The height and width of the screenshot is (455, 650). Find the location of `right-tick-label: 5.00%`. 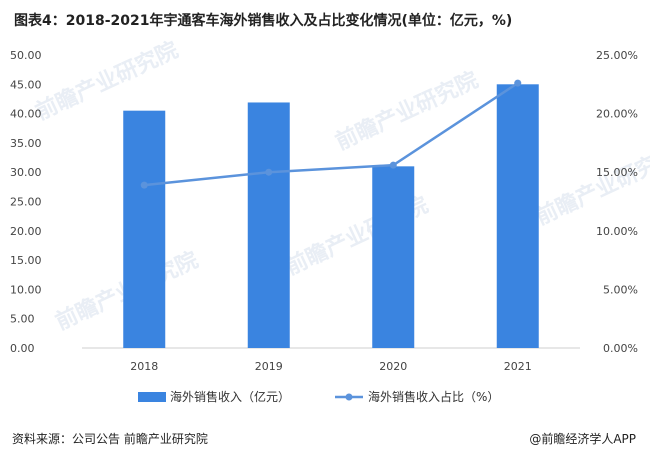

right-tick-label: 5.00% is located at coordinates (620, 289).